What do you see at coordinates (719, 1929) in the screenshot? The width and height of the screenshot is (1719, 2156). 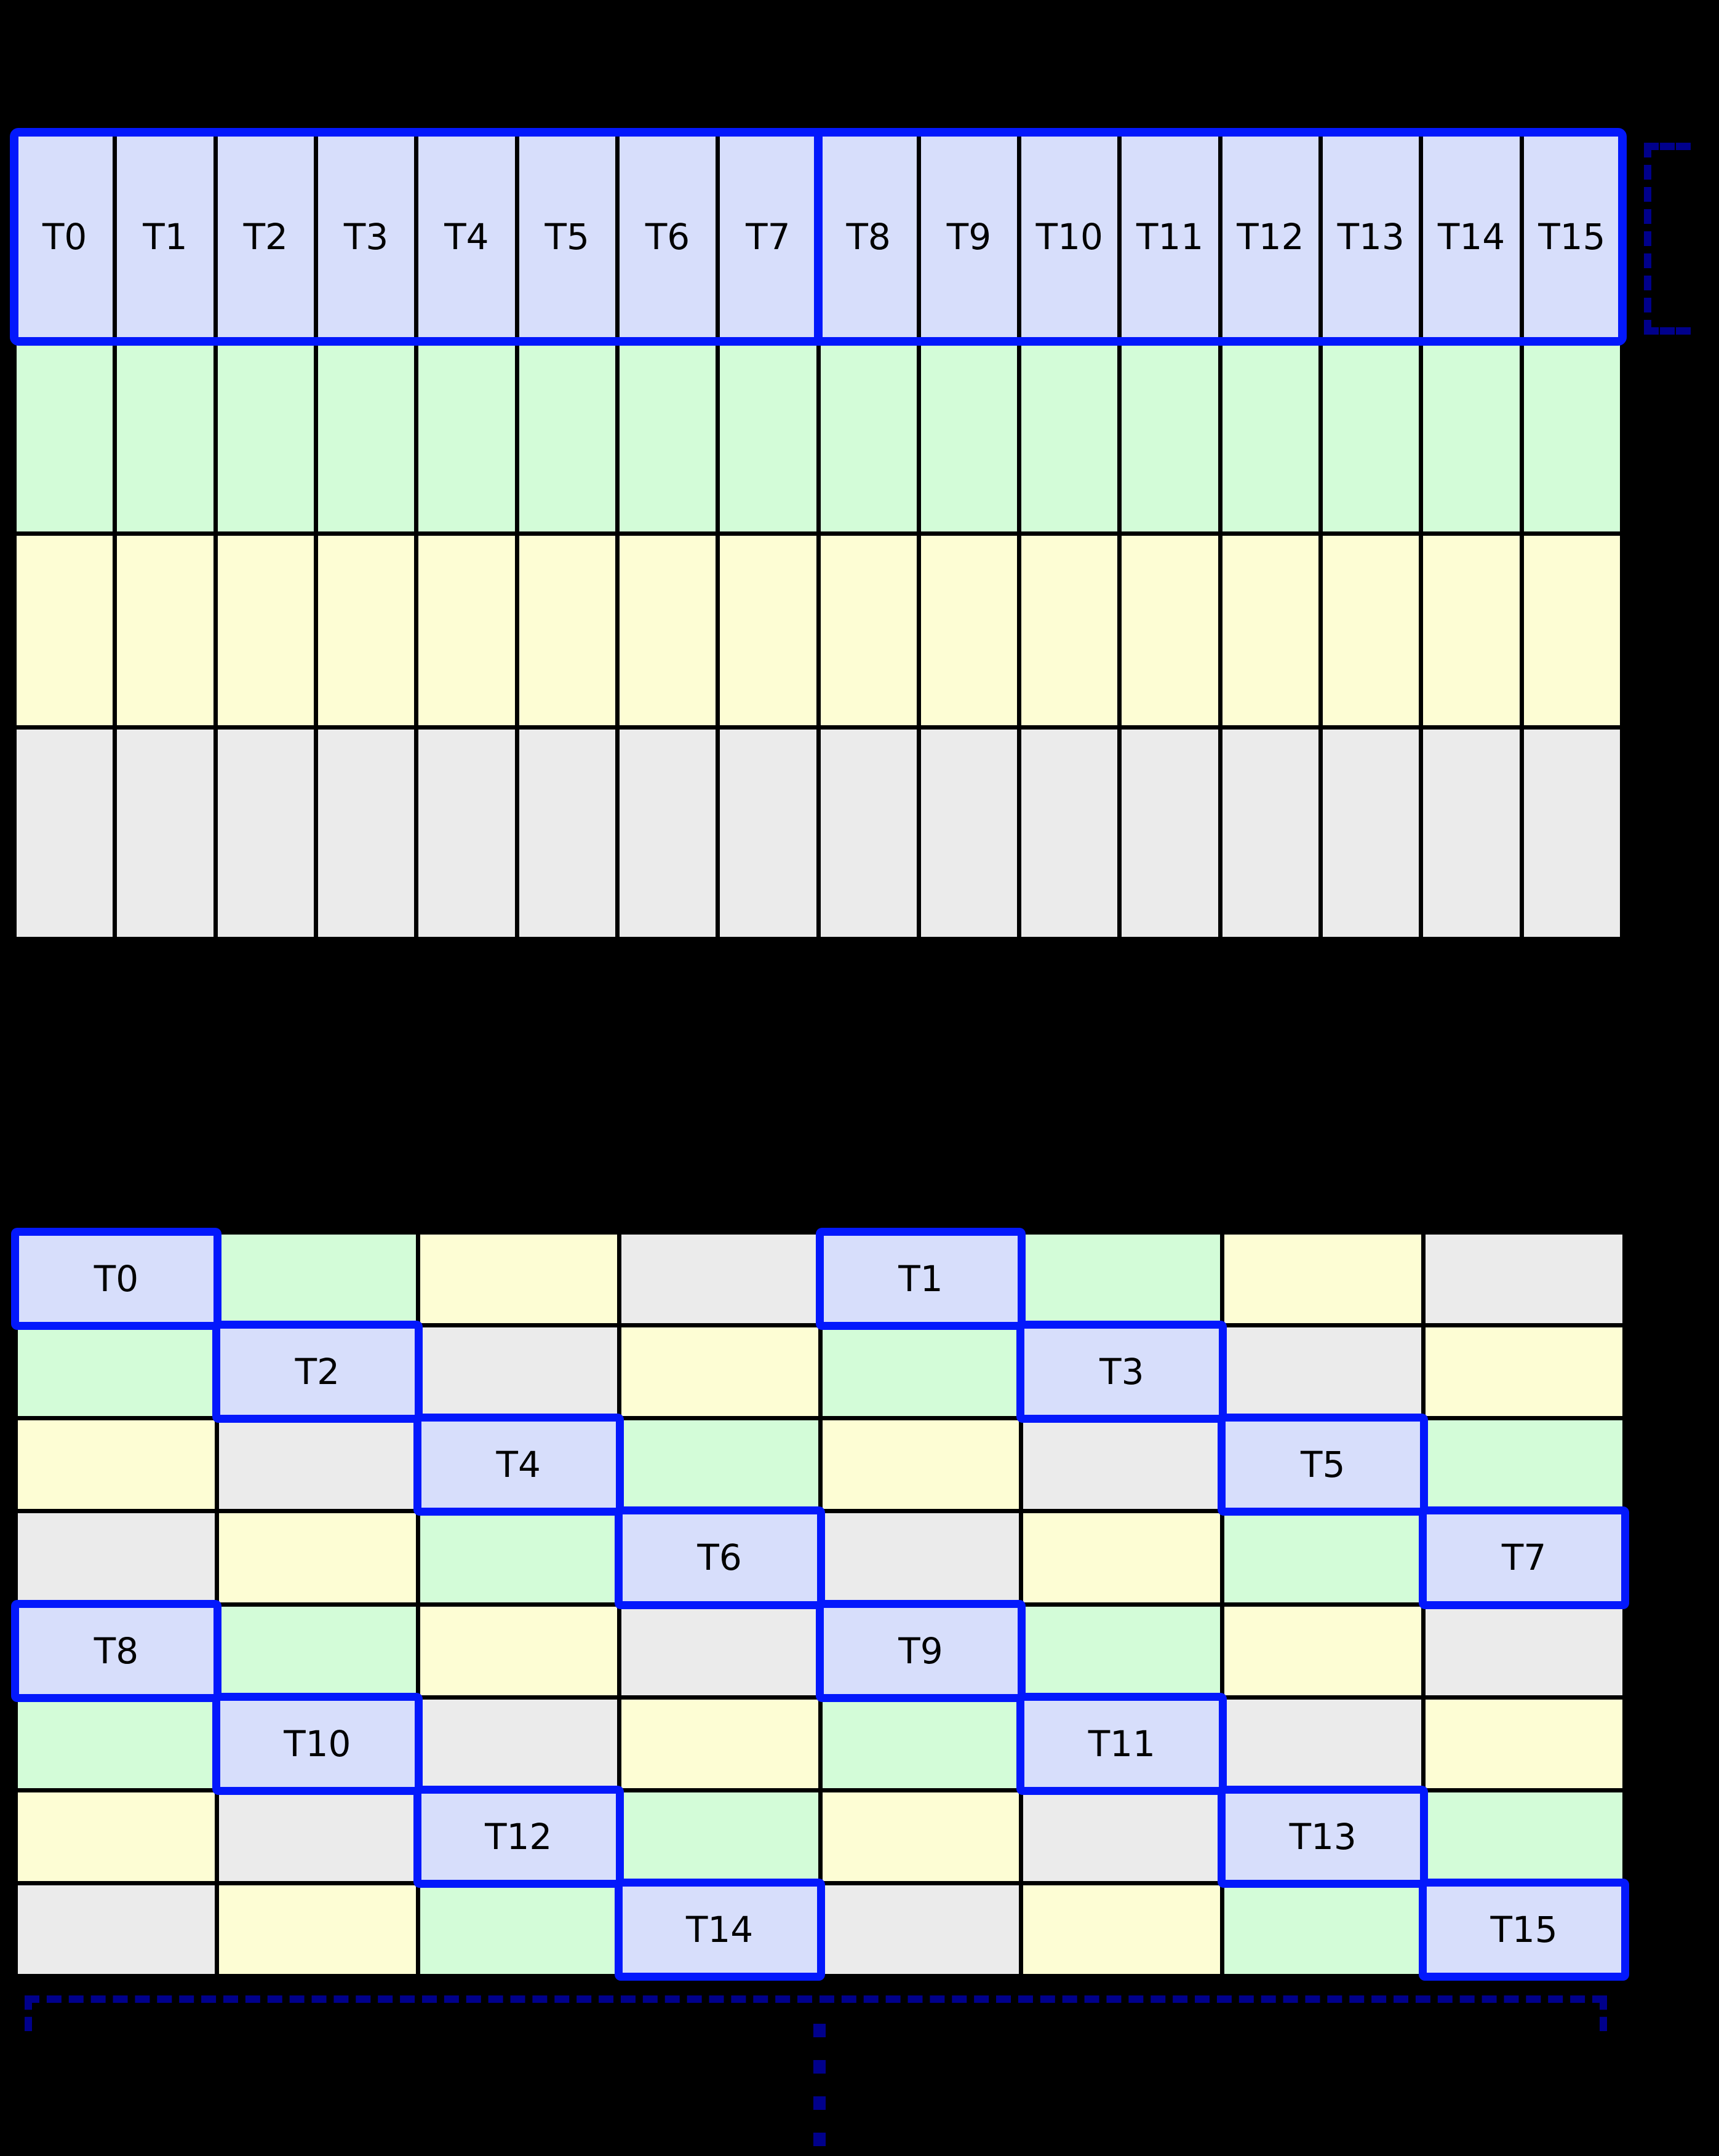 I see `thread-cell-t14: T14` at bounding box center [719, 1929].